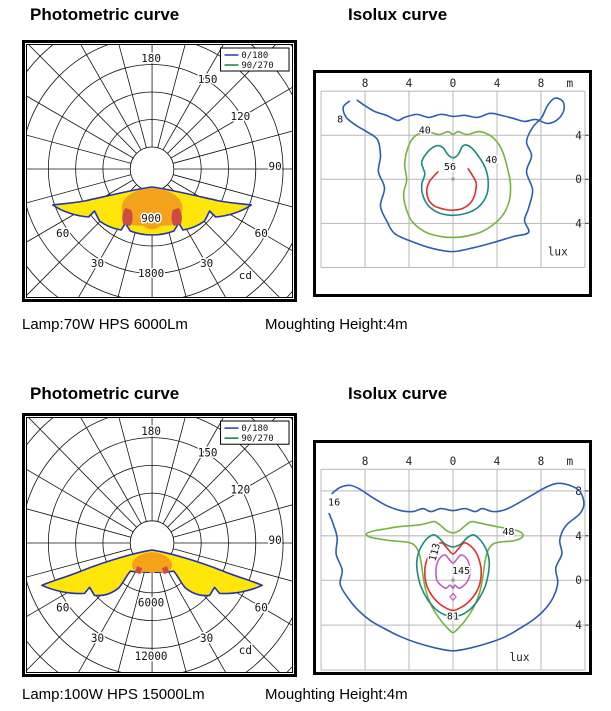  I want to click on mounting-caption-2: Moughting Height:4m, so click(336, 694).